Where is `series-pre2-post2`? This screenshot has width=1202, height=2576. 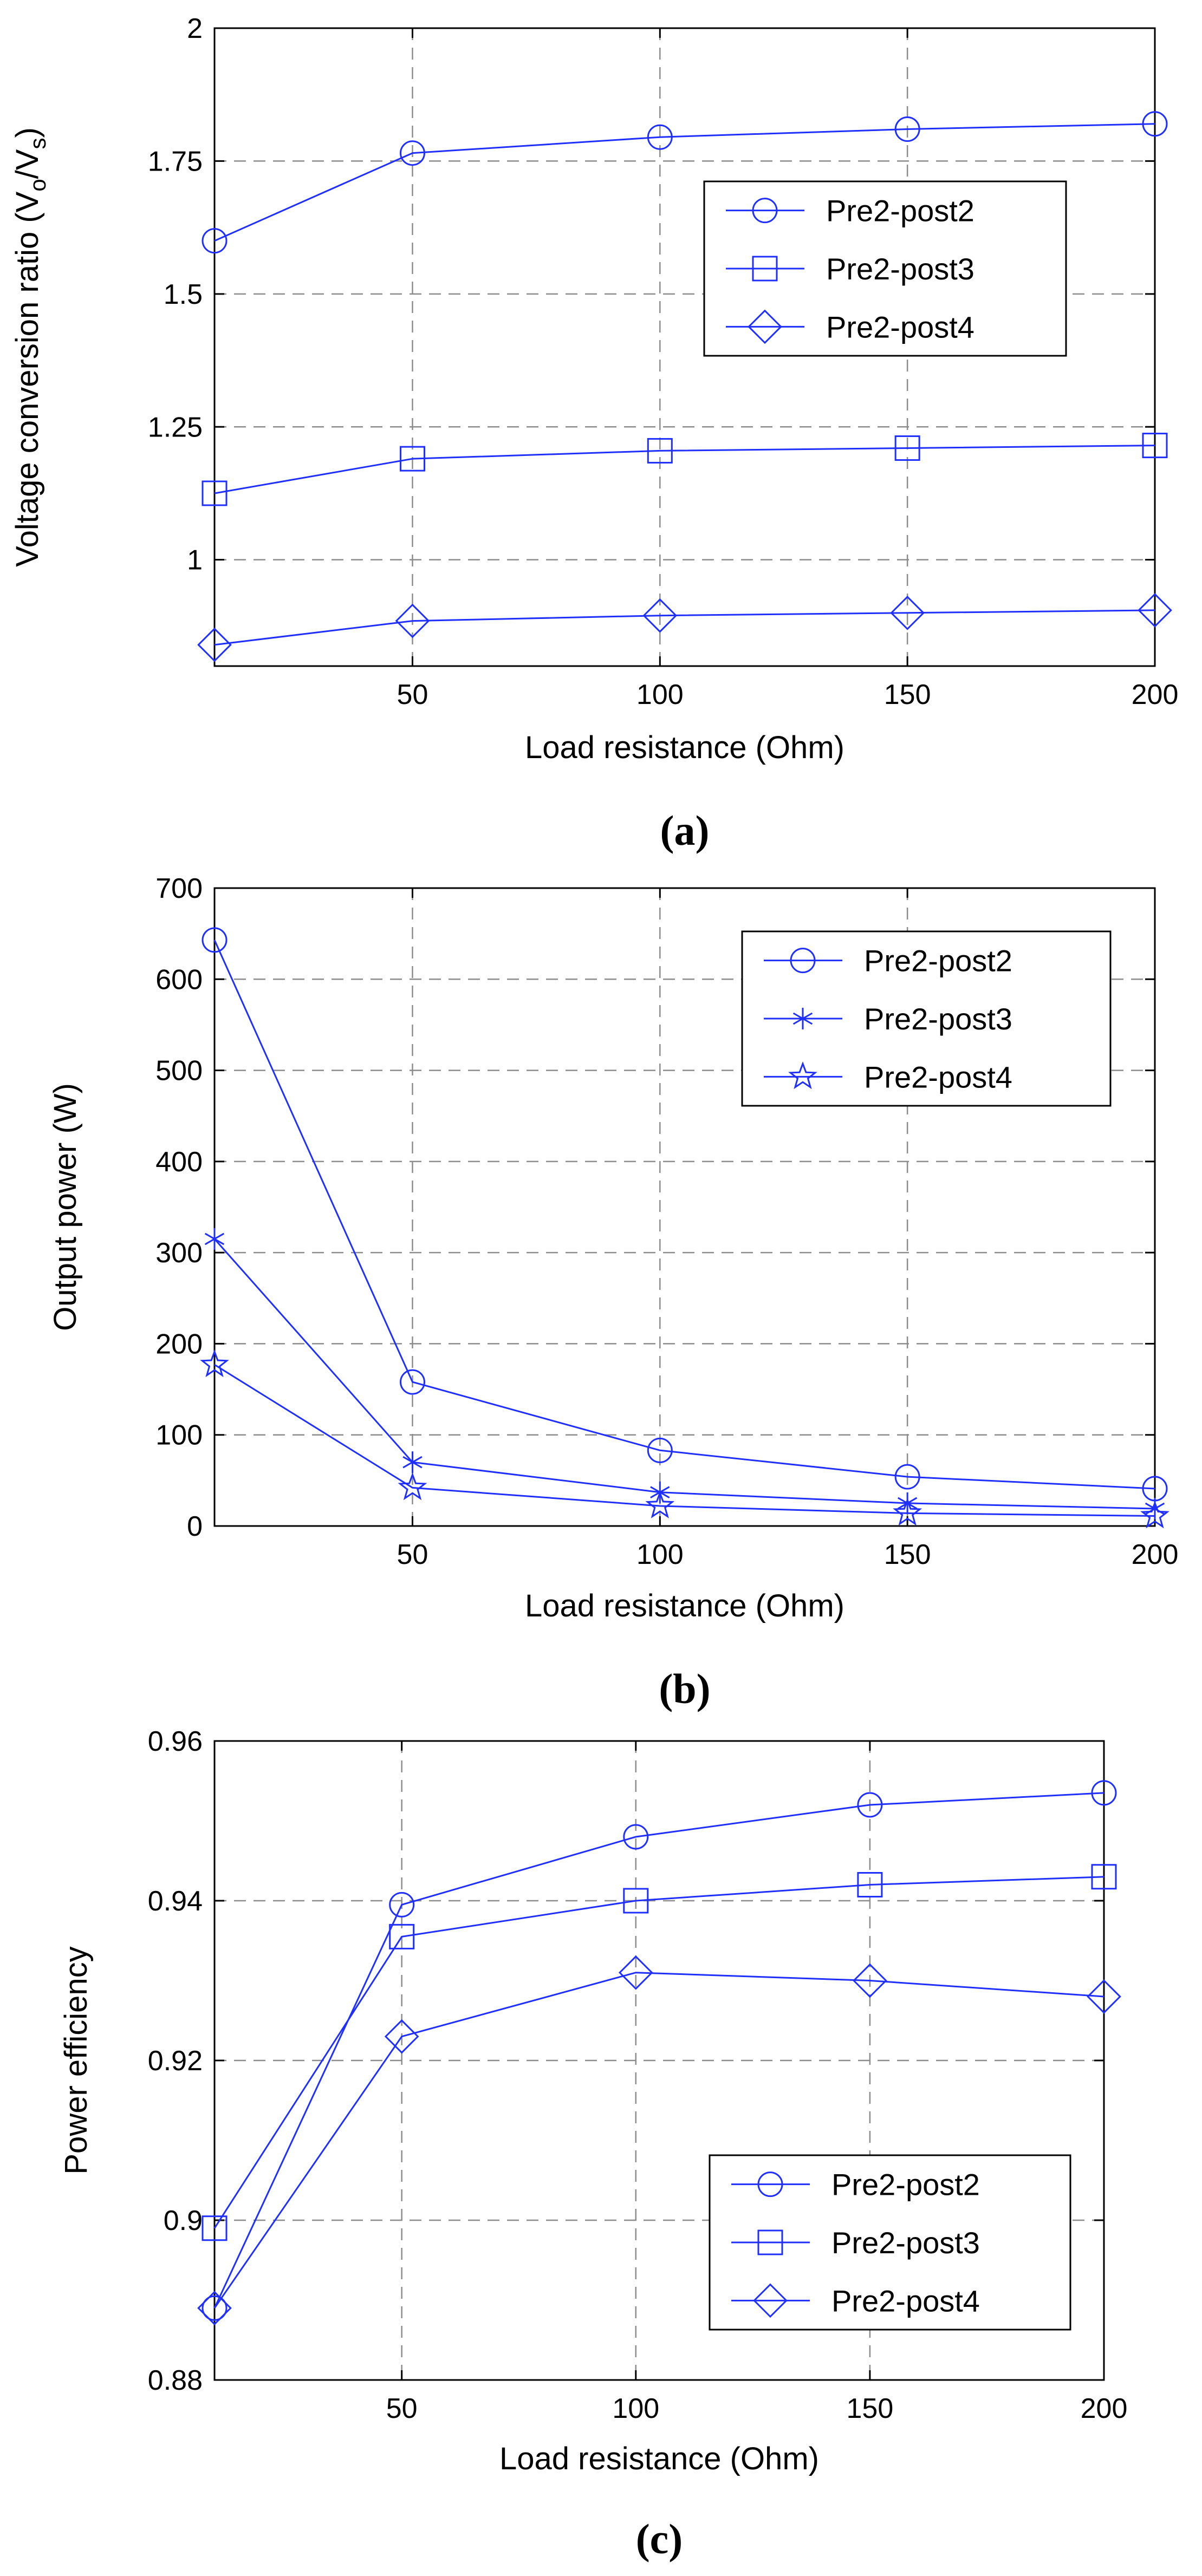
series-pre2-post2 is located at coordinates (685, 182).